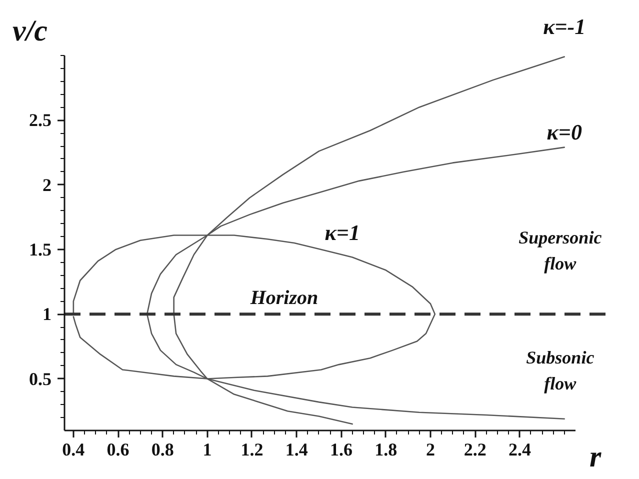 The width and height of the screenshot is (639, 479). What do you see at coordinates (475, 450) in the screenshot?
I see `x-tick-label: 2.2` at bounding box center [475, 450].